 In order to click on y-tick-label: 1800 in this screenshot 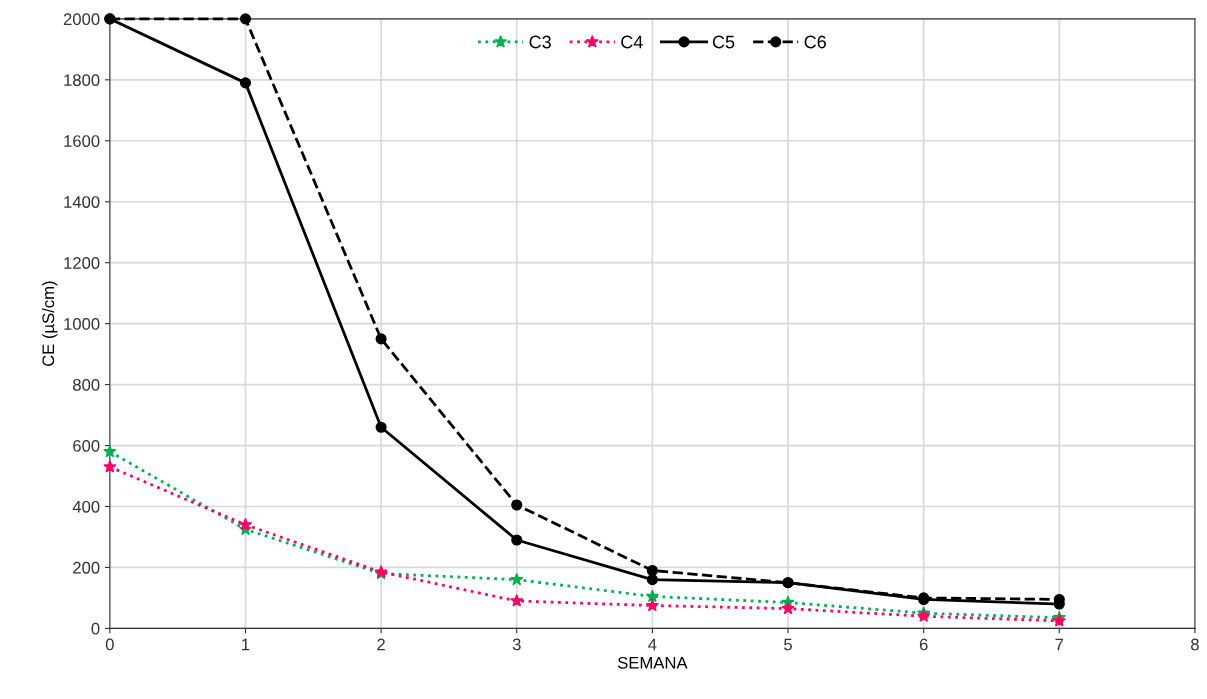, I will do `click(82, 80)`.